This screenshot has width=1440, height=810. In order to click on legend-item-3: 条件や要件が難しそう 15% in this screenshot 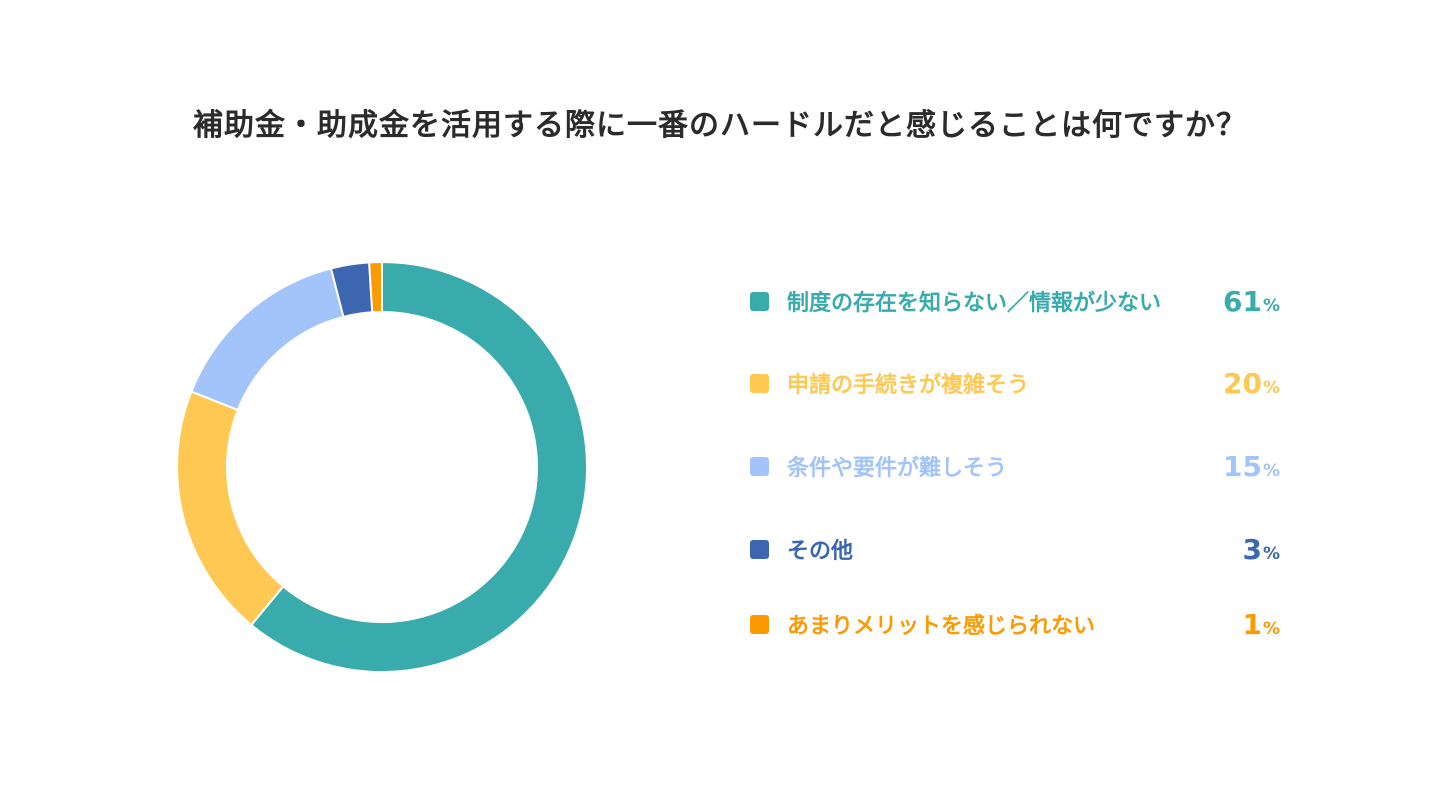, I will do `click(1015, 466)`.